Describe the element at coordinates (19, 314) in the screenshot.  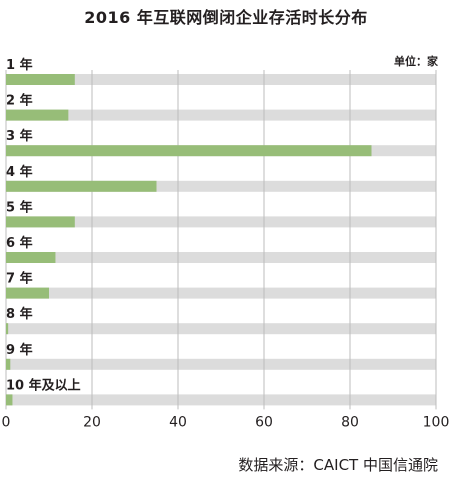
I see `category-label: 8 年` at that location.